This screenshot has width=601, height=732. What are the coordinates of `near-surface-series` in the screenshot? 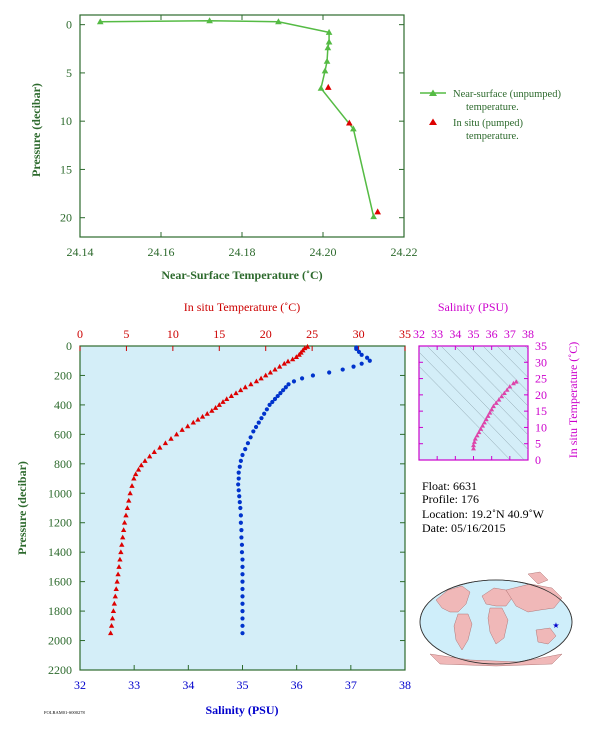 It's located at (238, 118).